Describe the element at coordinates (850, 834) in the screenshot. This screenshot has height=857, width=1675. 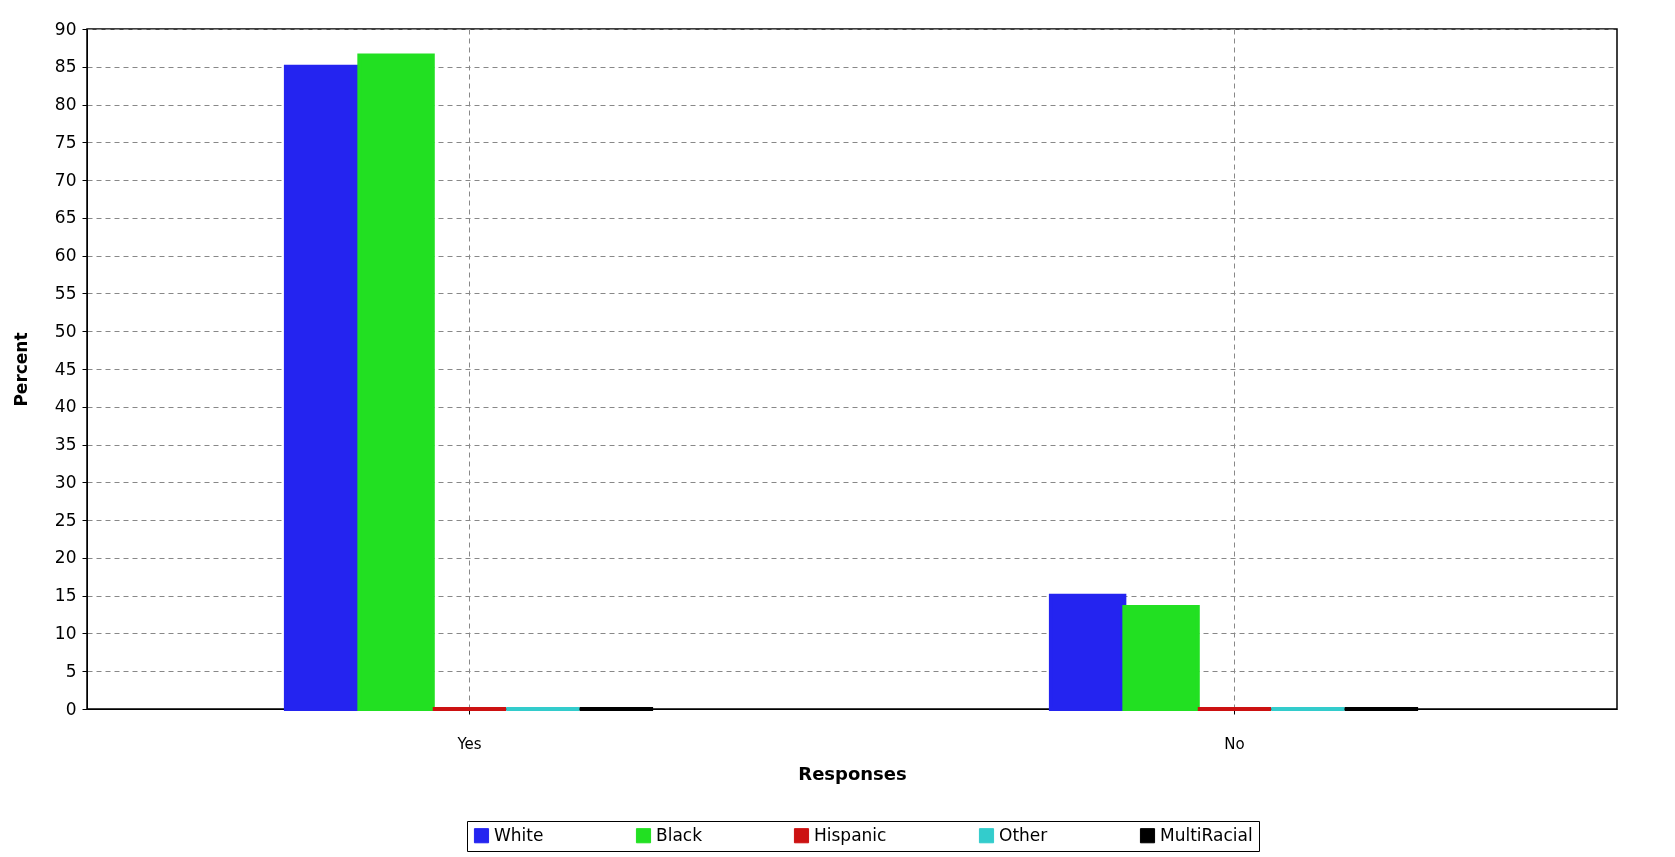
I see `legend-label: Hispanic` at that location.